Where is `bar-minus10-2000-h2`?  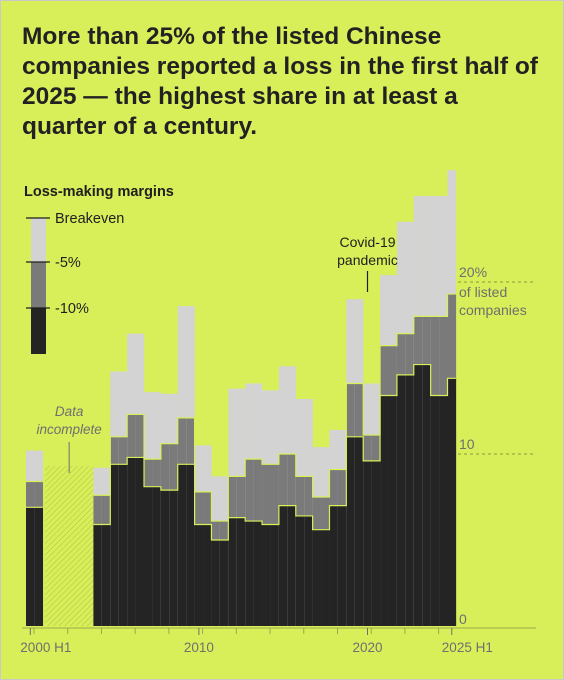 bar-minus10-2000-h2 is located at coordinates (39, 566).